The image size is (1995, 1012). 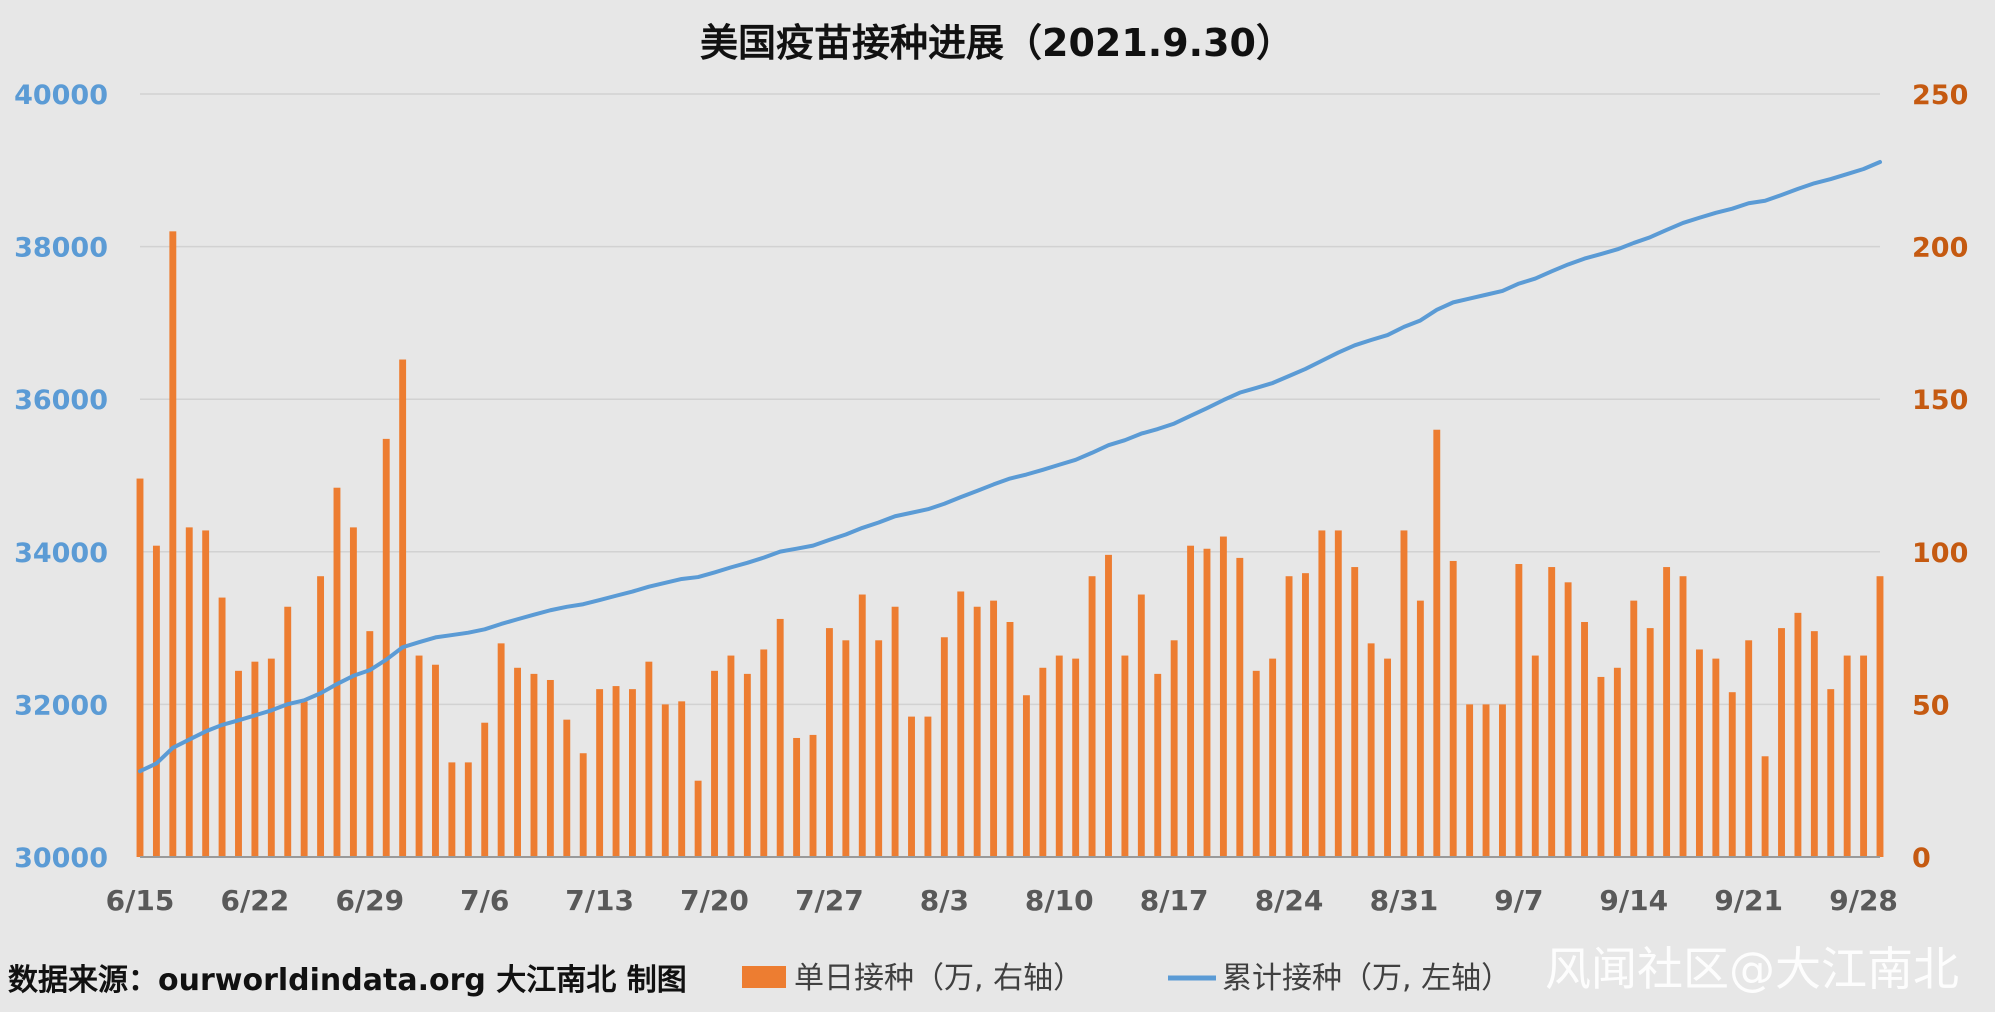 What do you see at coordinates (61, 553) in the screenshot?
I see `left-axis-tick-label: 34000` at bounding box center [61, 553].